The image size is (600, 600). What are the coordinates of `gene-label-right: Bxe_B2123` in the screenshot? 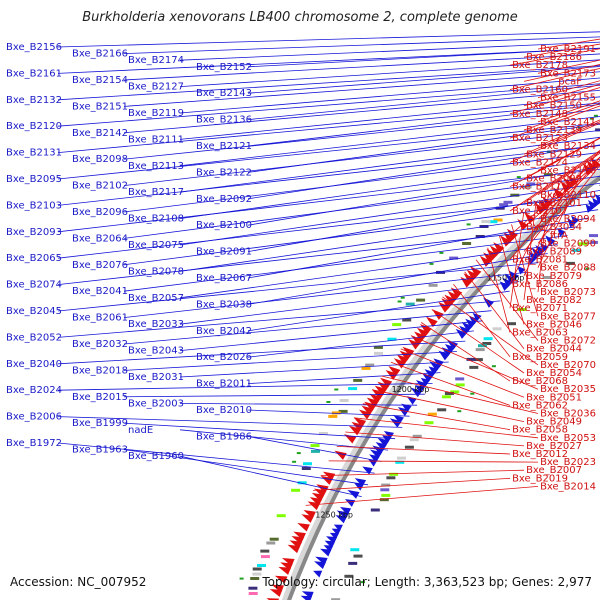 It's located at (540, 138).